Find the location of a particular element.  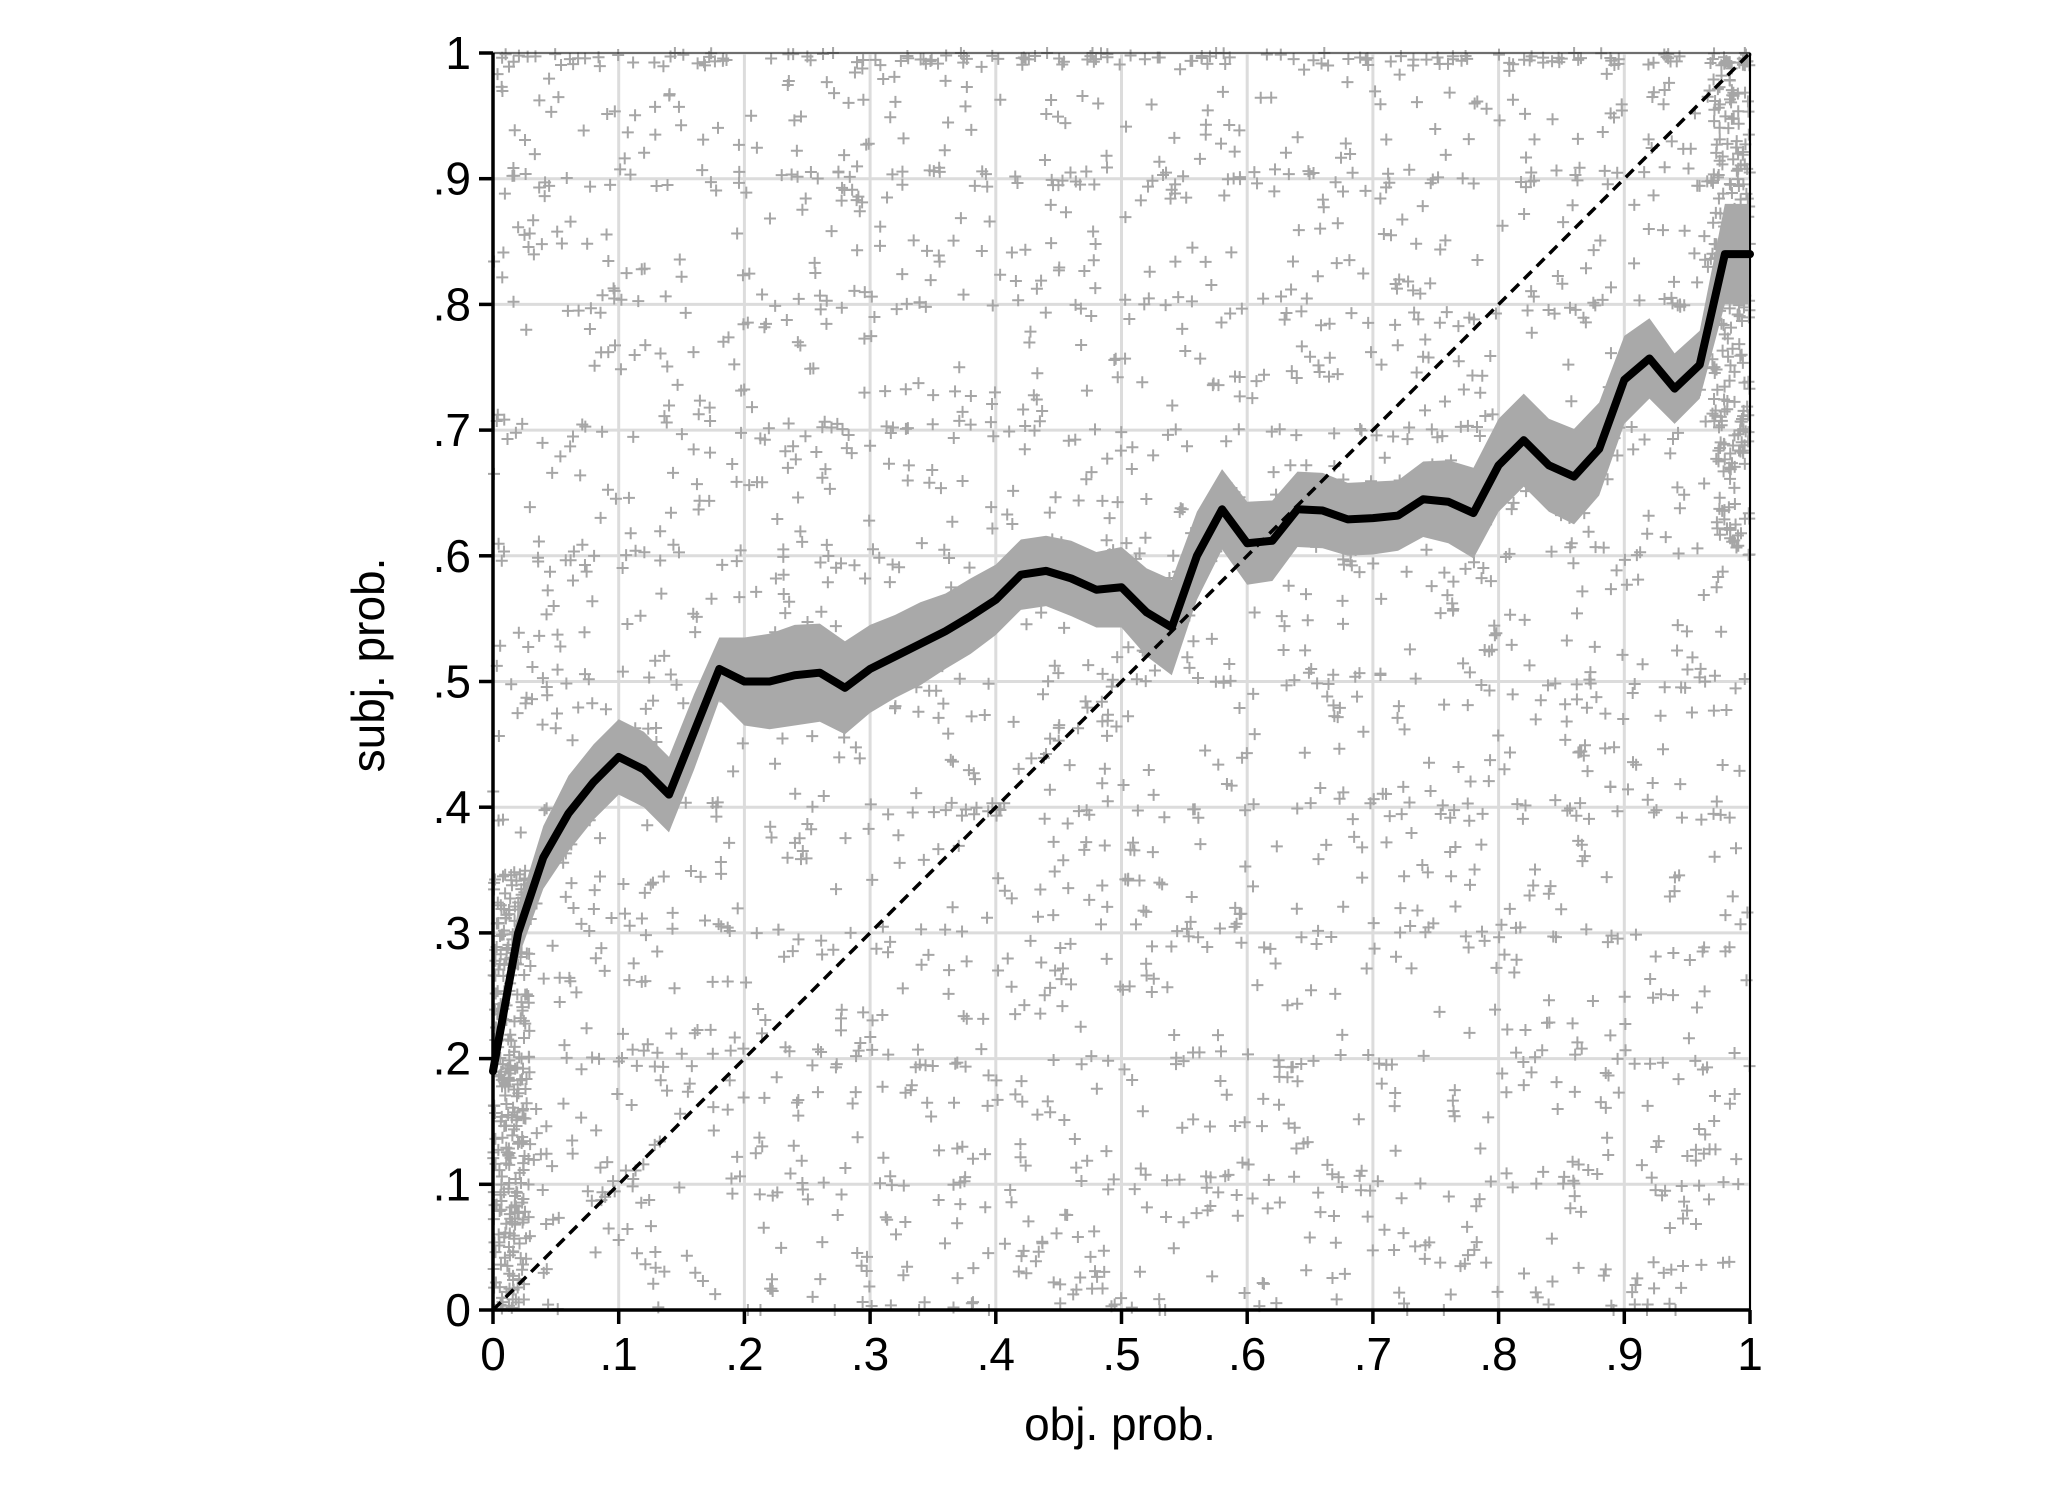

y-tick-label: .2 is located at coordinates (452, 1059).